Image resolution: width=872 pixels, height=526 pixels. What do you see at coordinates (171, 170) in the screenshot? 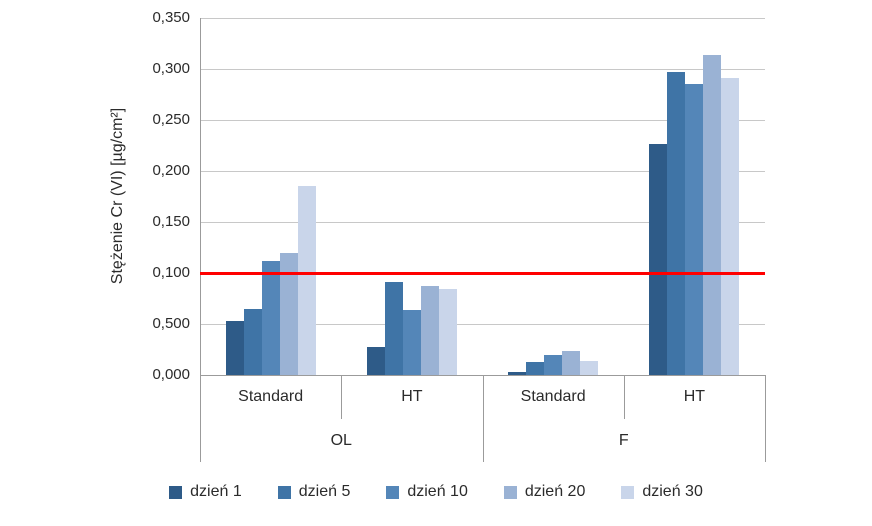
I see `y-tick-label: 0,200` at bounding box center [171, 170].